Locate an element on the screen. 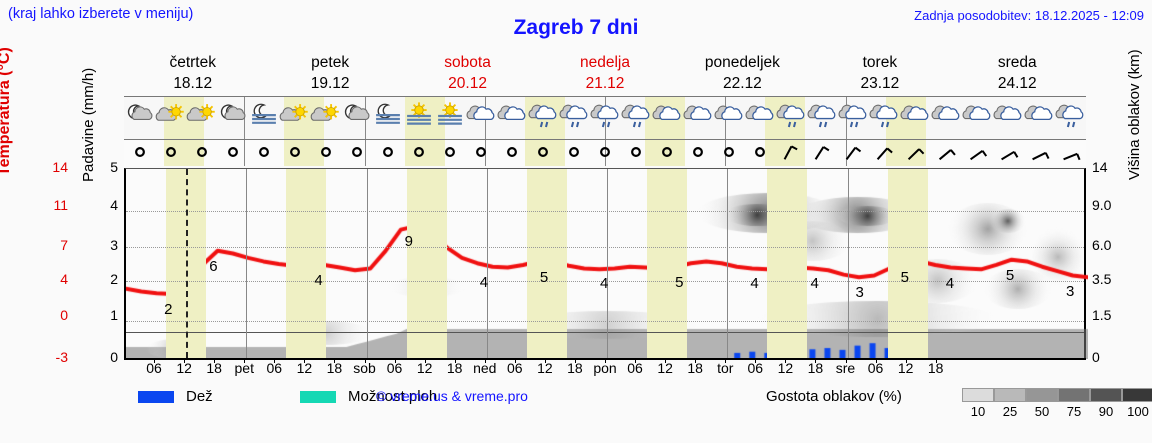 This screenshot has width=1152, height=443. day-name: ponedeljek is located at coordinates (742, 62).